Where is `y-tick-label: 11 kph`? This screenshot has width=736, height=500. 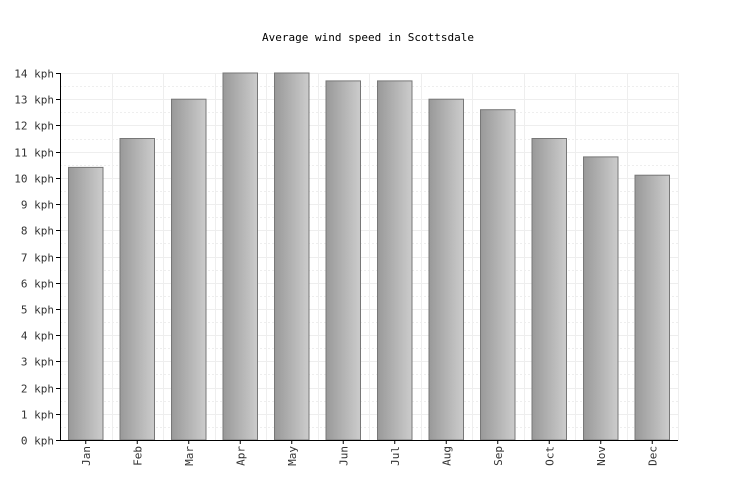
y-tick-label: 11 kph is located at coordinates (34, 153).